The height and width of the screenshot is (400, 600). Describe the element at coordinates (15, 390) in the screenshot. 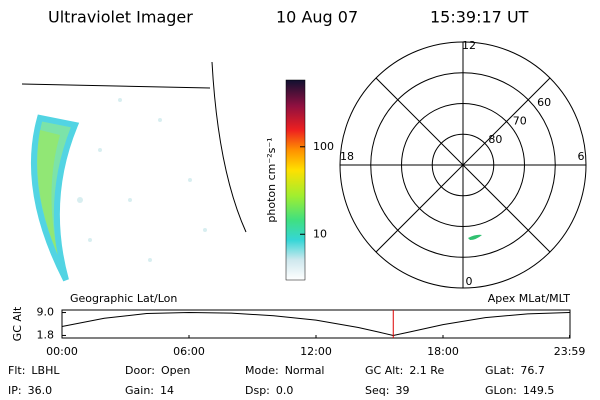

I see `field-label: IP:` at that location.